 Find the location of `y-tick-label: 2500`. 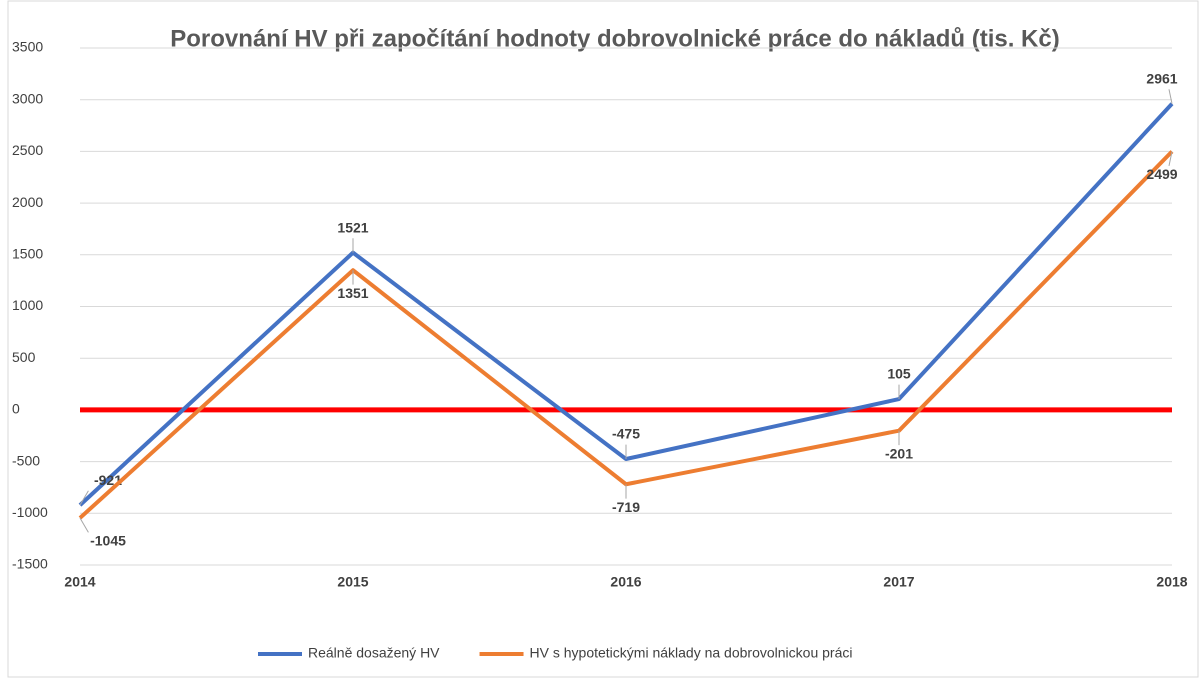

y-tick-label: 2500 is located at coordinates (27, 150).